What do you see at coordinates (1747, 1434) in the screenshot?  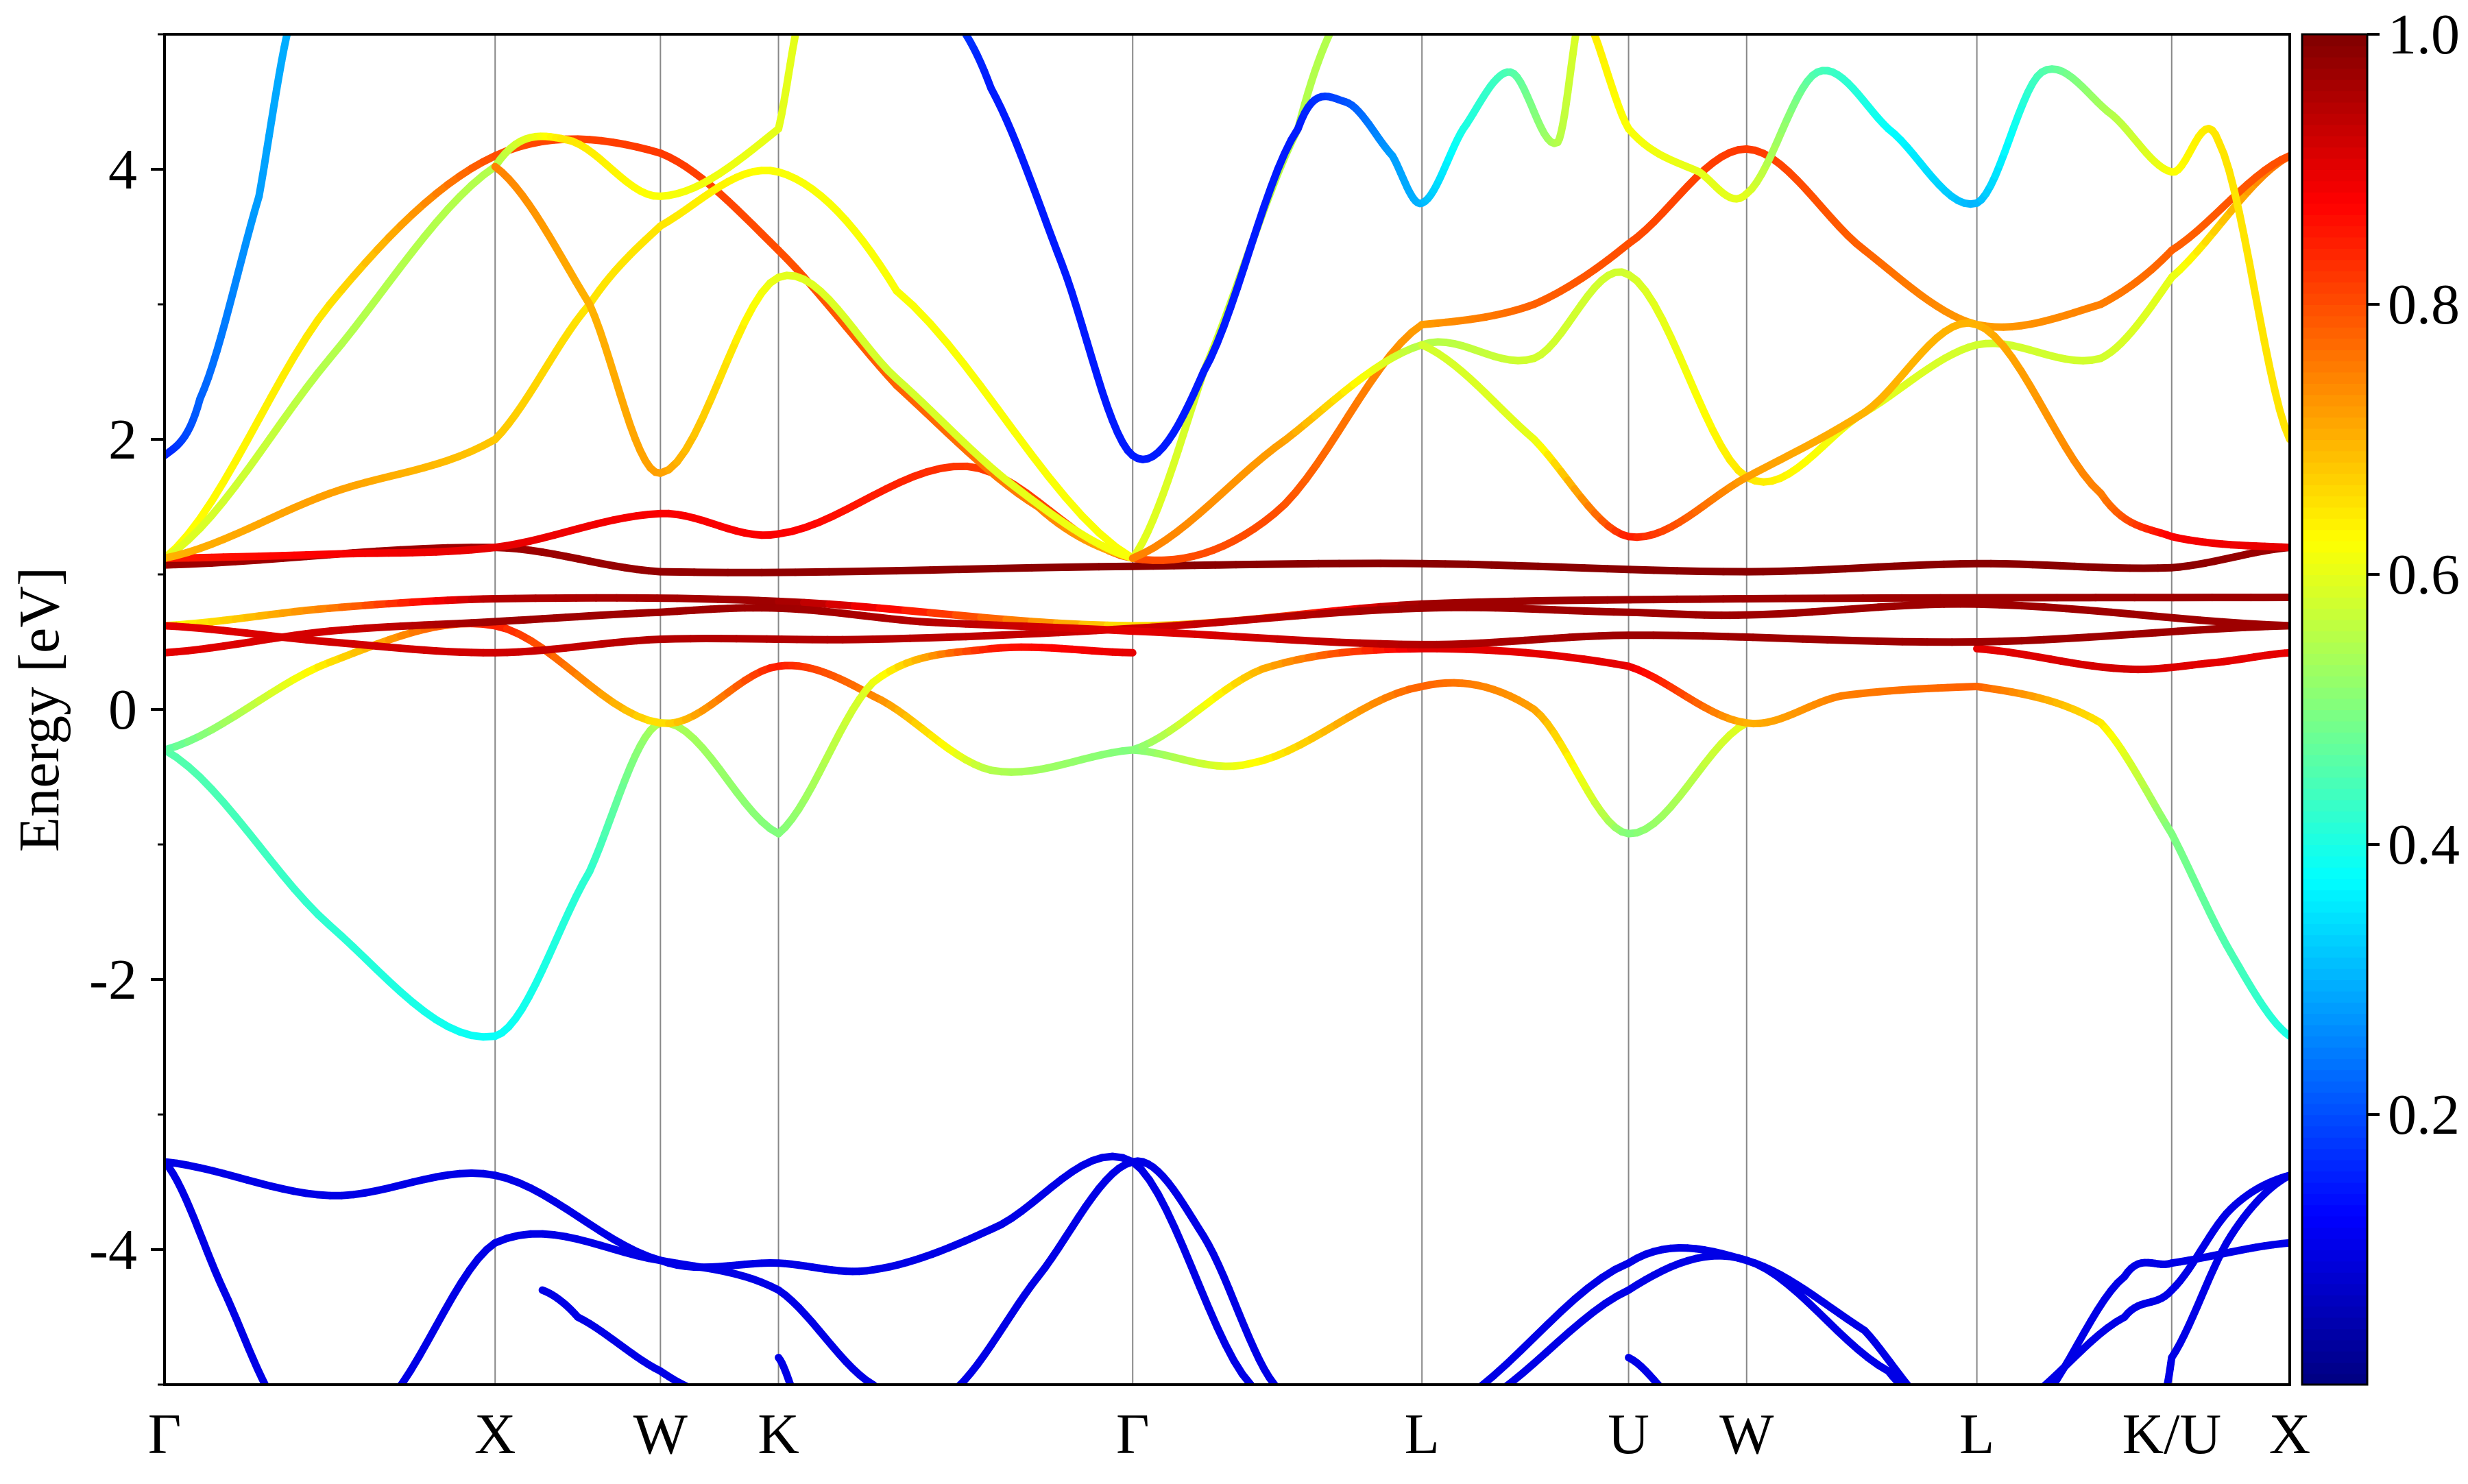 I see `x-tick-label: W` at bounding box center [1747, 1434].